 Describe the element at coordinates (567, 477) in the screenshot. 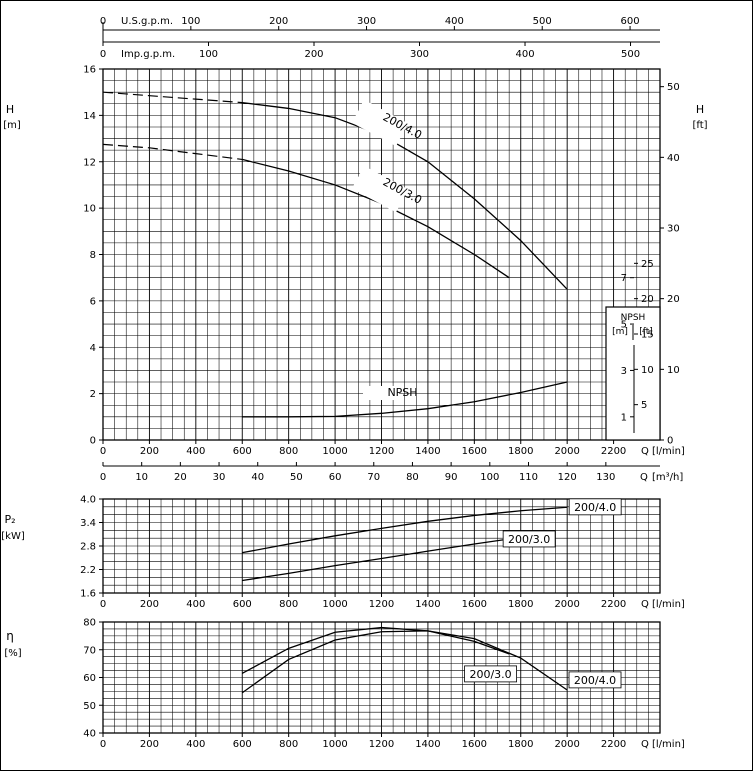

I see `m3h-tick-label: 120` at that location.